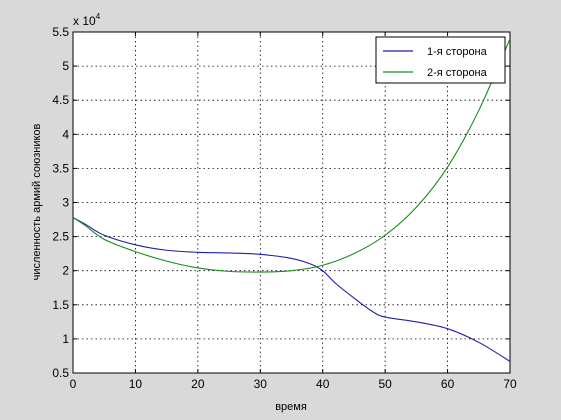  What do you see at coordinates (385, 384) in the screenshot?
I see `x-tick-label: 50` at bounding box center [385, 384].